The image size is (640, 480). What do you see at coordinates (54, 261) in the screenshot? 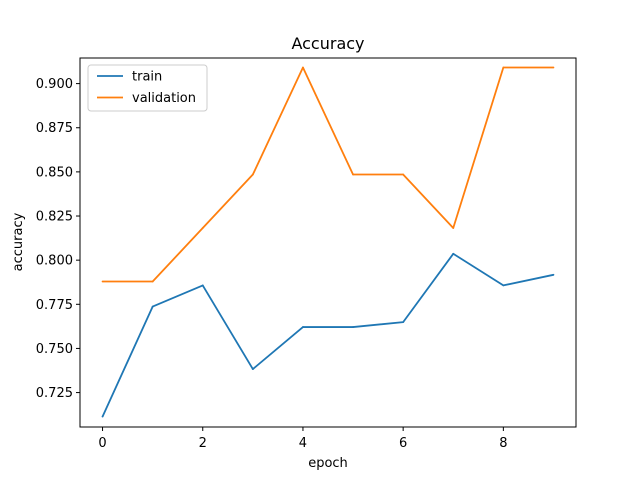
I see `y-tick-label: 0.800` at bounding box center [54, 261].